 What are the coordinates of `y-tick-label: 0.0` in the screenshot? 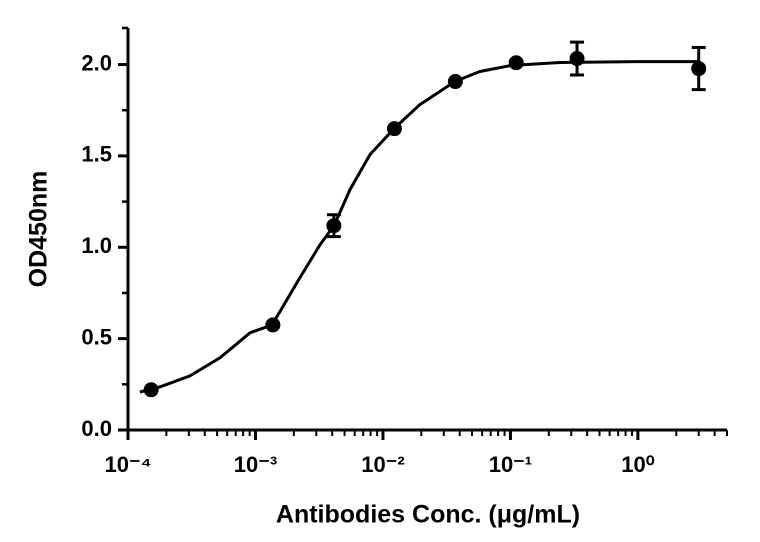 It's located at (96, 428).